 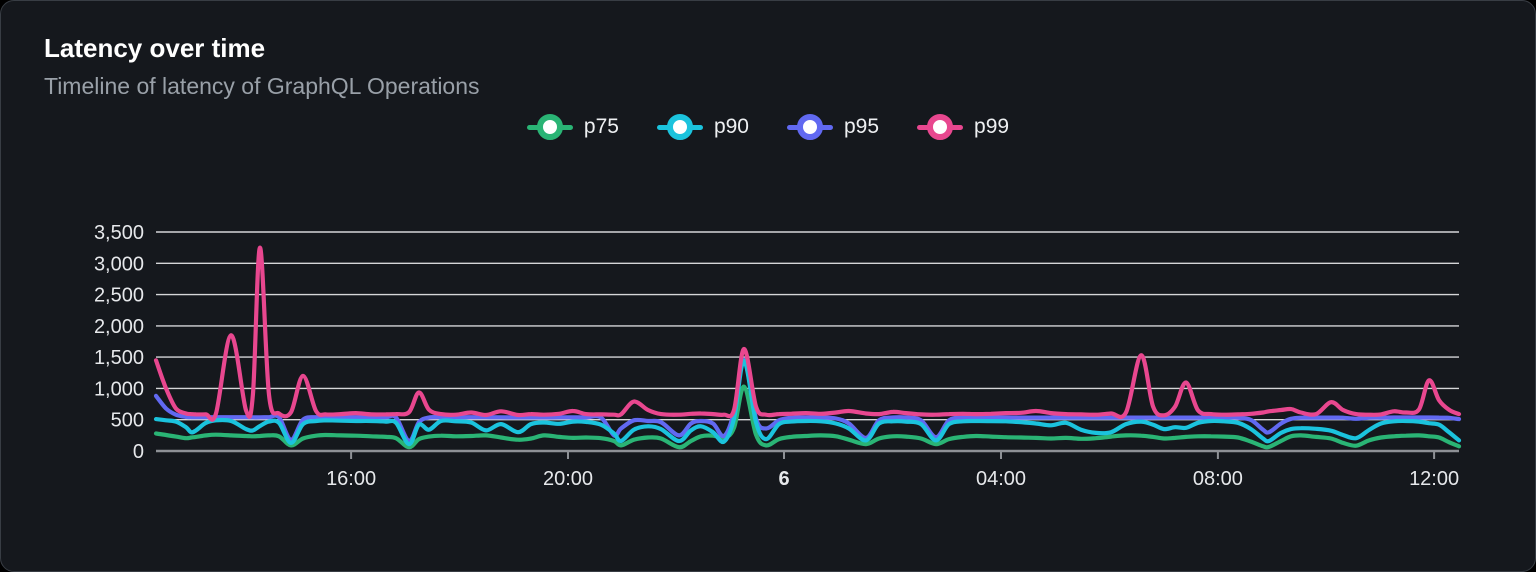 I want to click on x-tick-label: 20:00, so click(x=568, y=479).